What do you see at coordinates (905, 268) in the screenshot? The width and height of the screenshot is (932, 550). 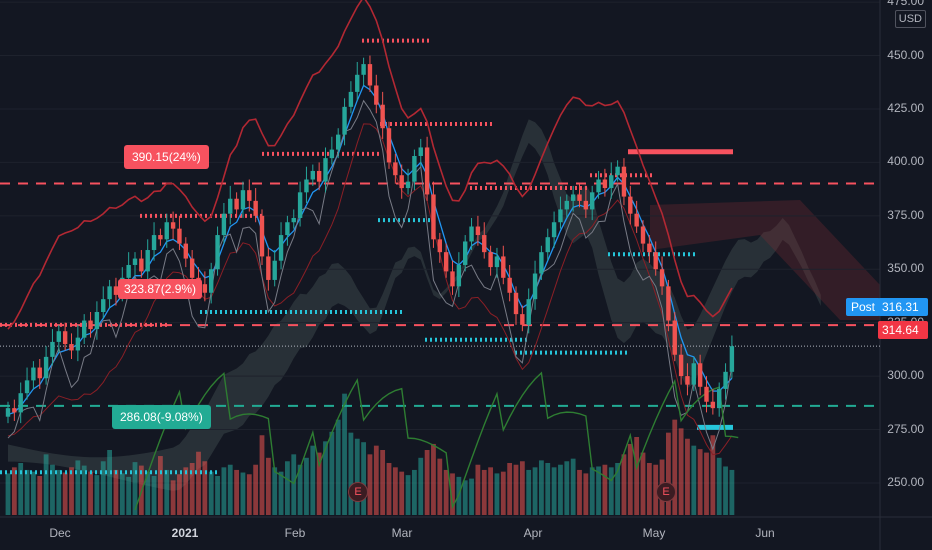 I see `y-tick-label: 350.00` at bounding box center [905, 268].